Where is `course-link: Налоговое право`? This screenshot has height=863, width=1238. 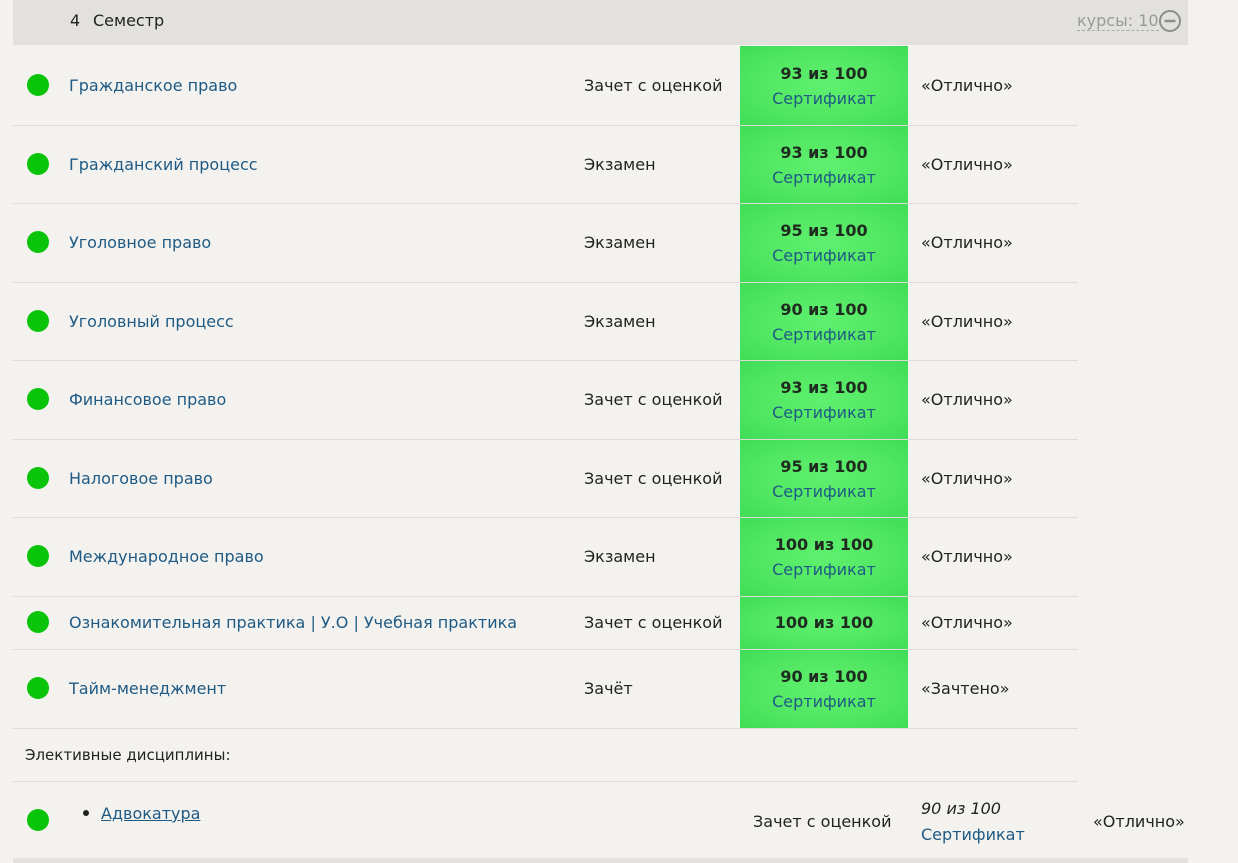 course-link: Налоговое право is located at coordinates (141, 478).